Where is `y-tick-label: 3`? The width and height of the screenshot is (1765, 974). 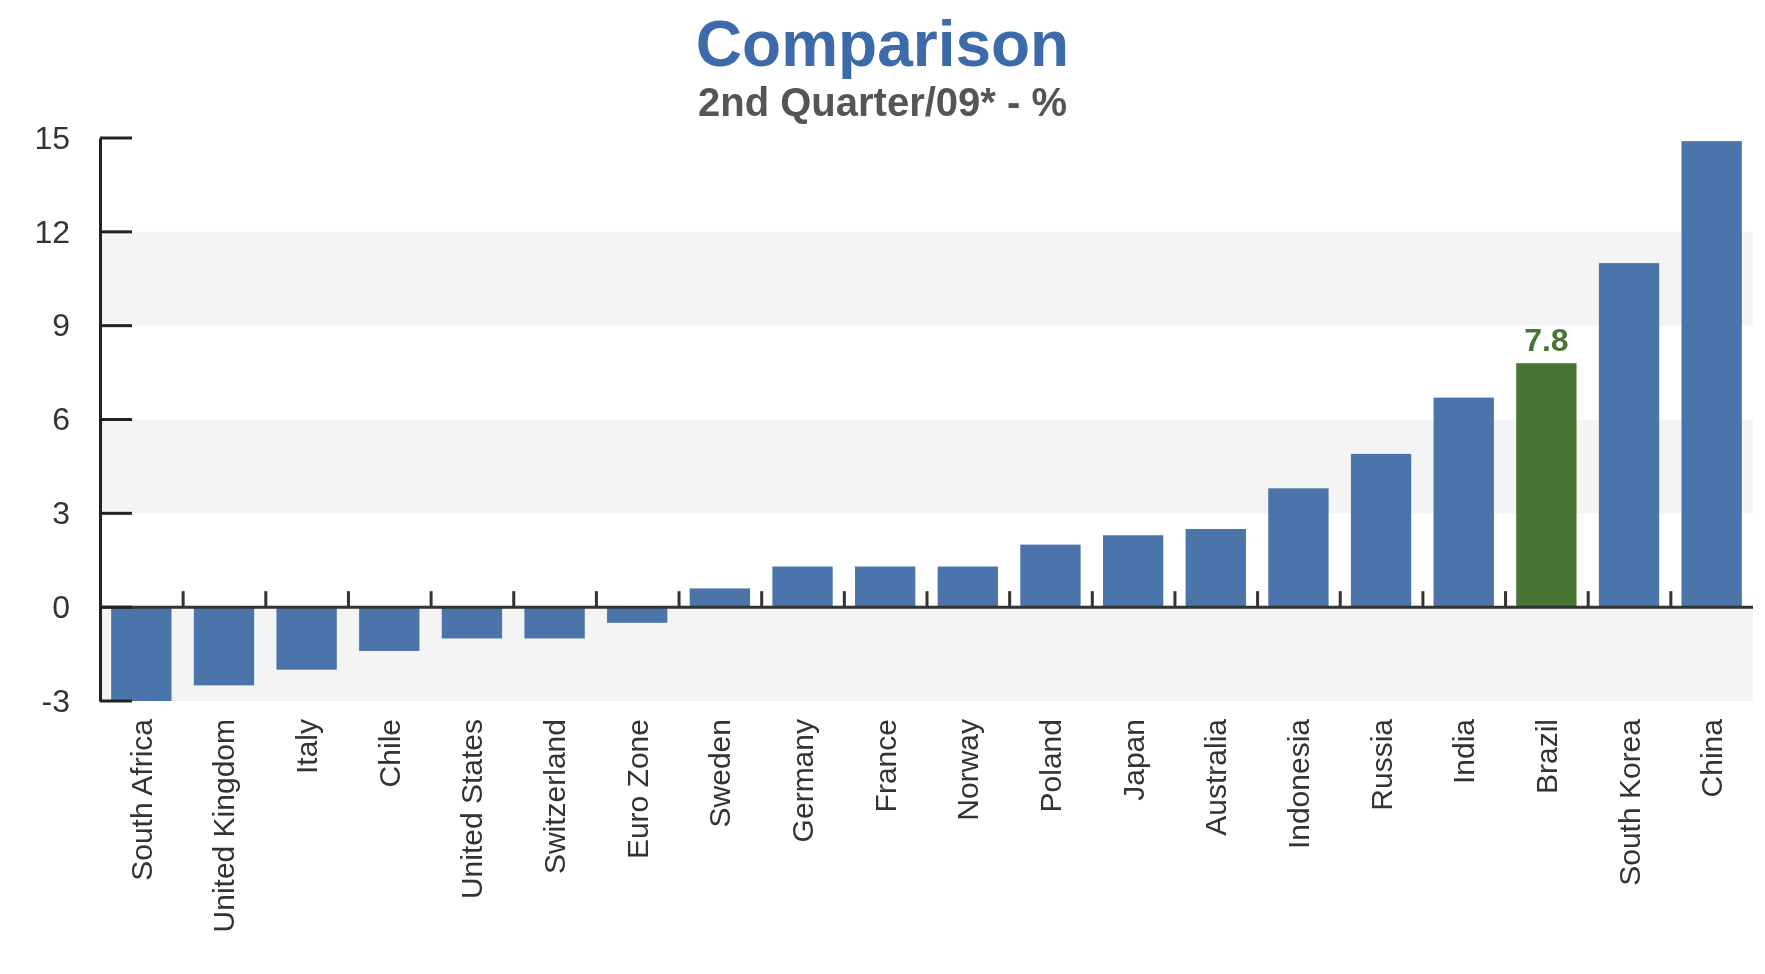
y-tick-label: 3 is located at coordinates (61, 513).